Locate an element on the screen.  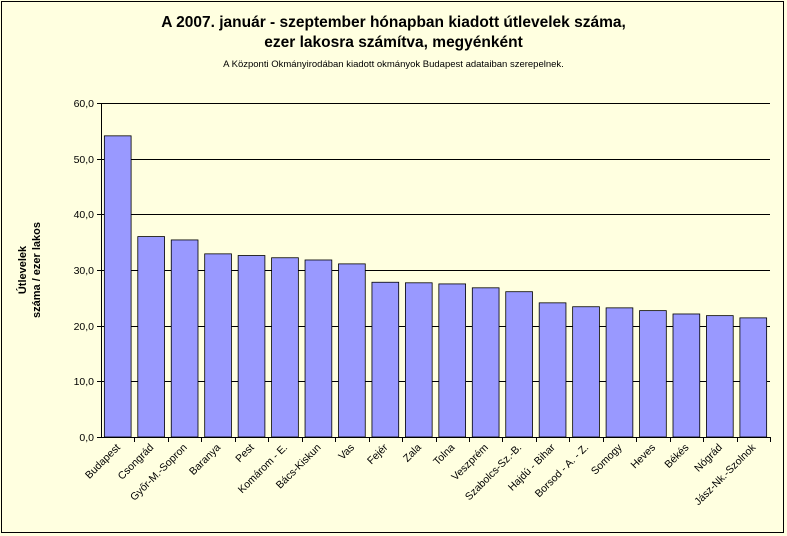
chart-title-line2: ezer lakosra számítva, megyénként is located at coordinates (393, 42).